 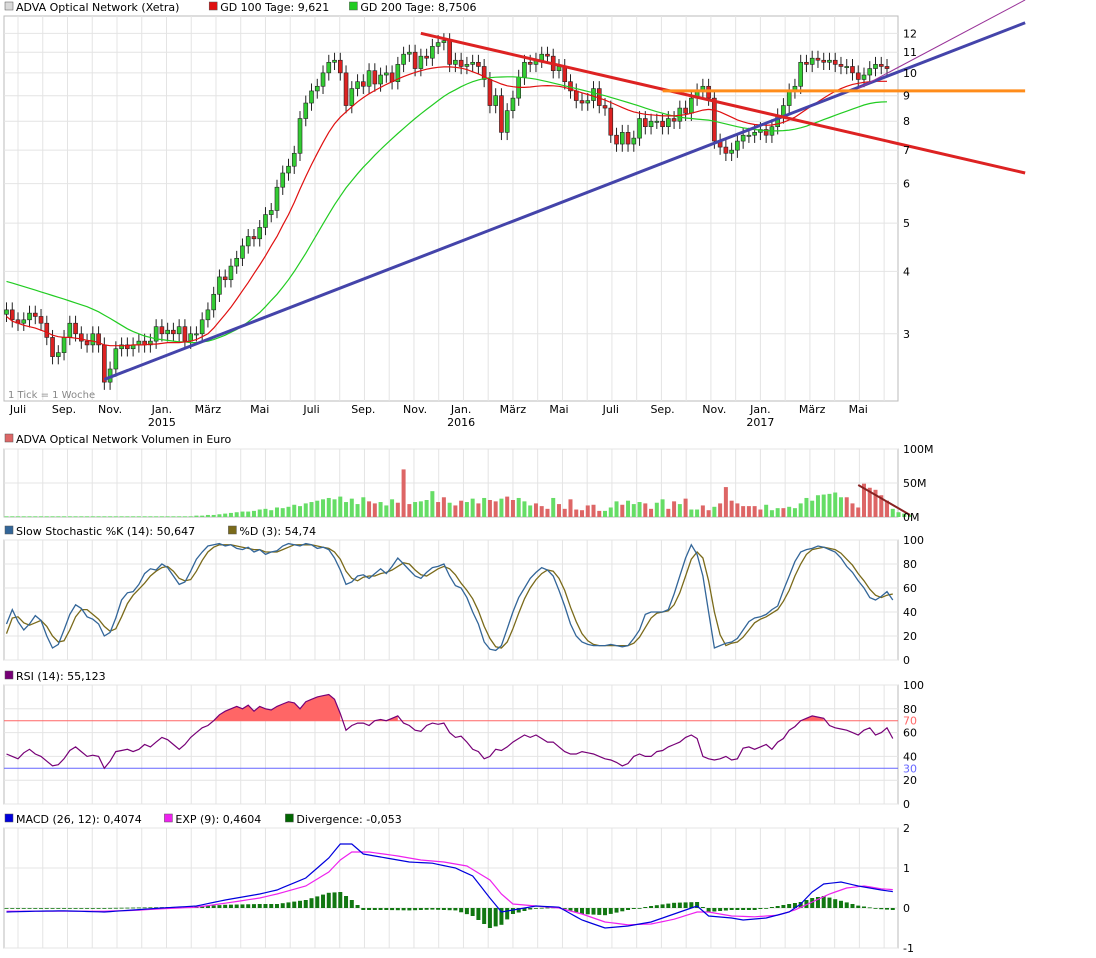 I want to click on price-y-tick-4: 7, so click(x=906, y=150).